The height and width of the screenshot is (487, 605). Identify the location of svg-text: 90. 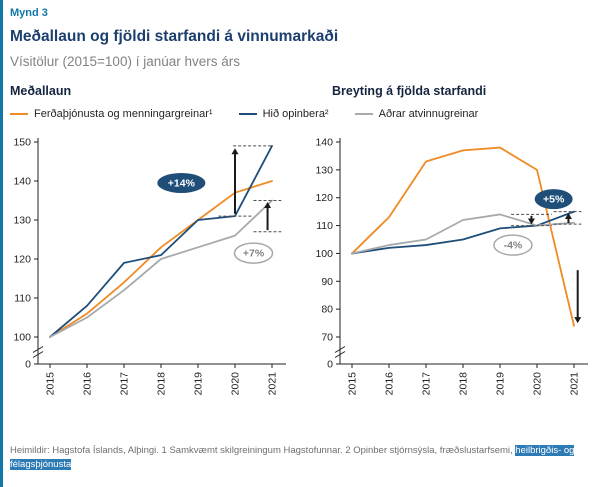
(327, 282).